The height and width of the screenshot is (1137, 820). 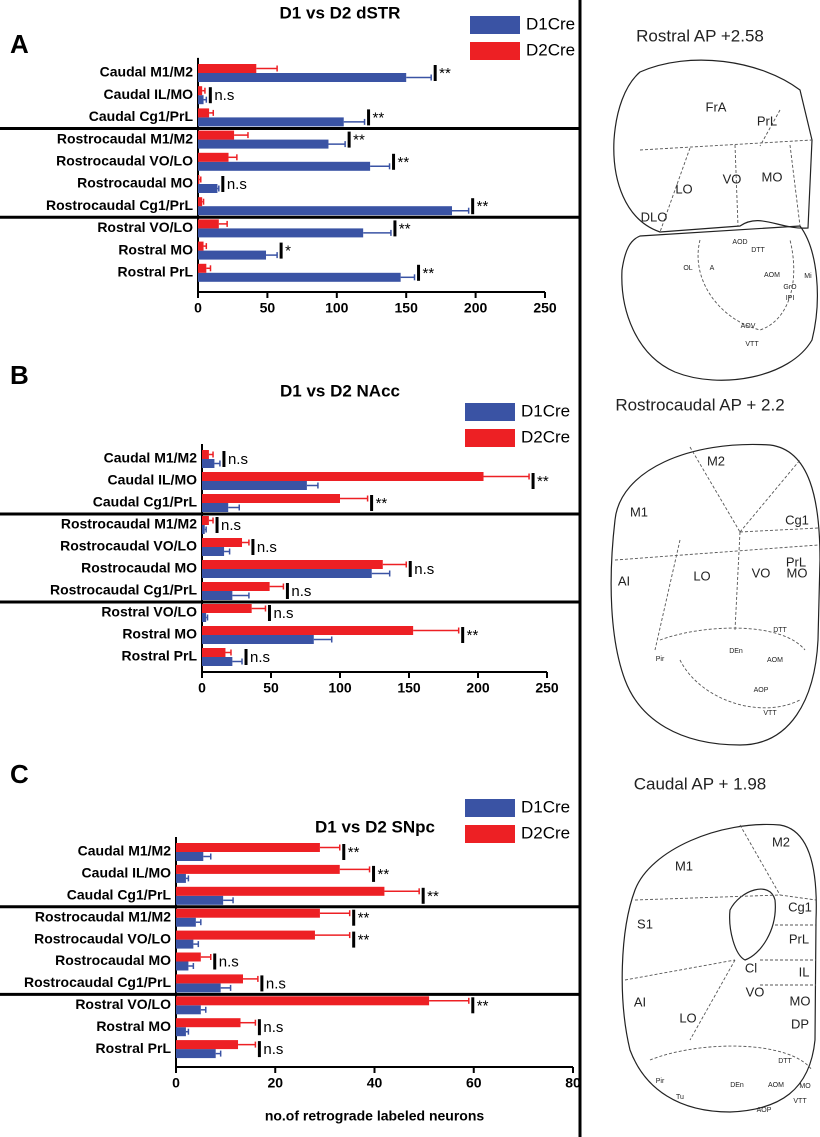 I want to click on panel-letter: C, so click(x=19, y=774).